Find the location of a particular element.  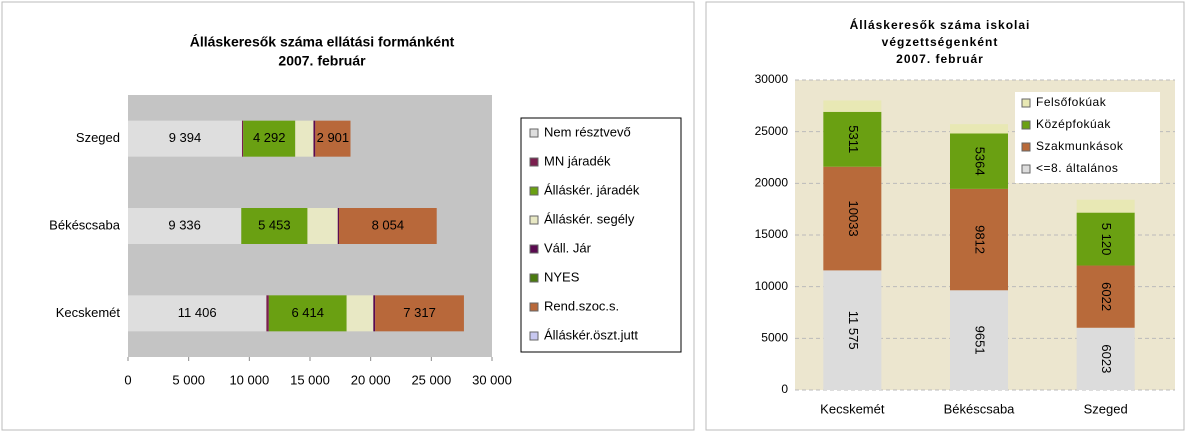

y-tick-label: Szeged is located at coordinates (98, 137).